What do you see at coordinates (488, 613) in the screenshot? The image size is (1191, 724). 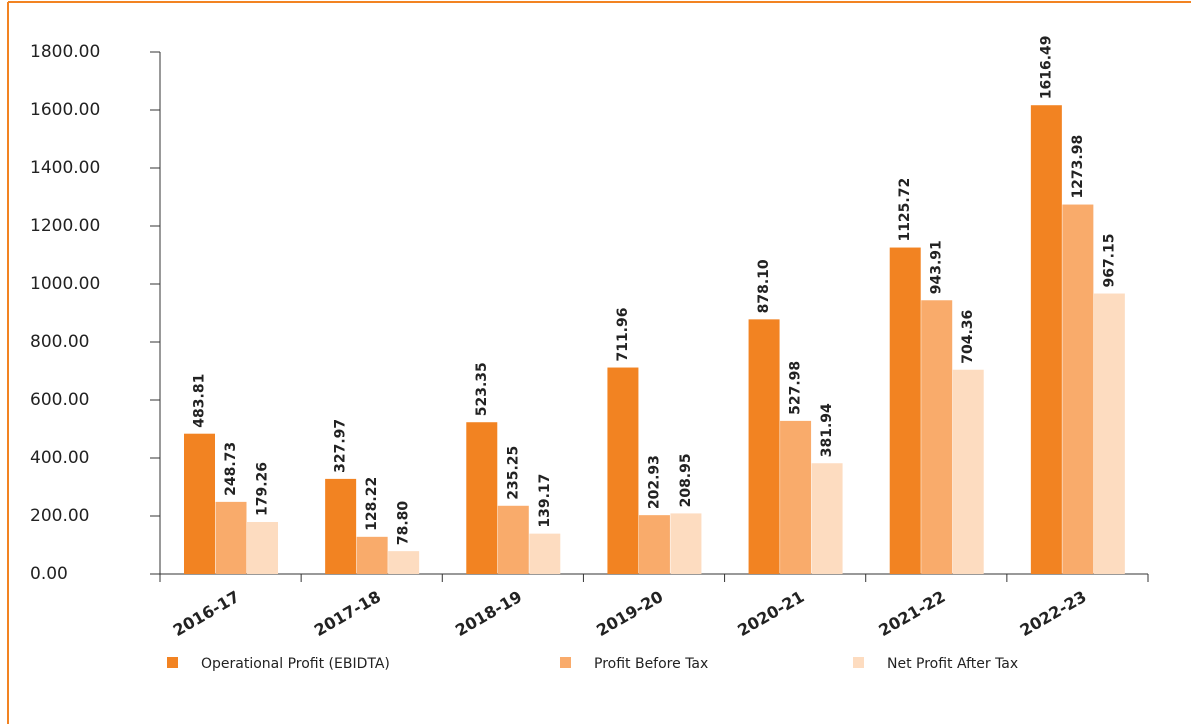 I see `x-tick-label: 2018-19` at bounding box center [488, 613].